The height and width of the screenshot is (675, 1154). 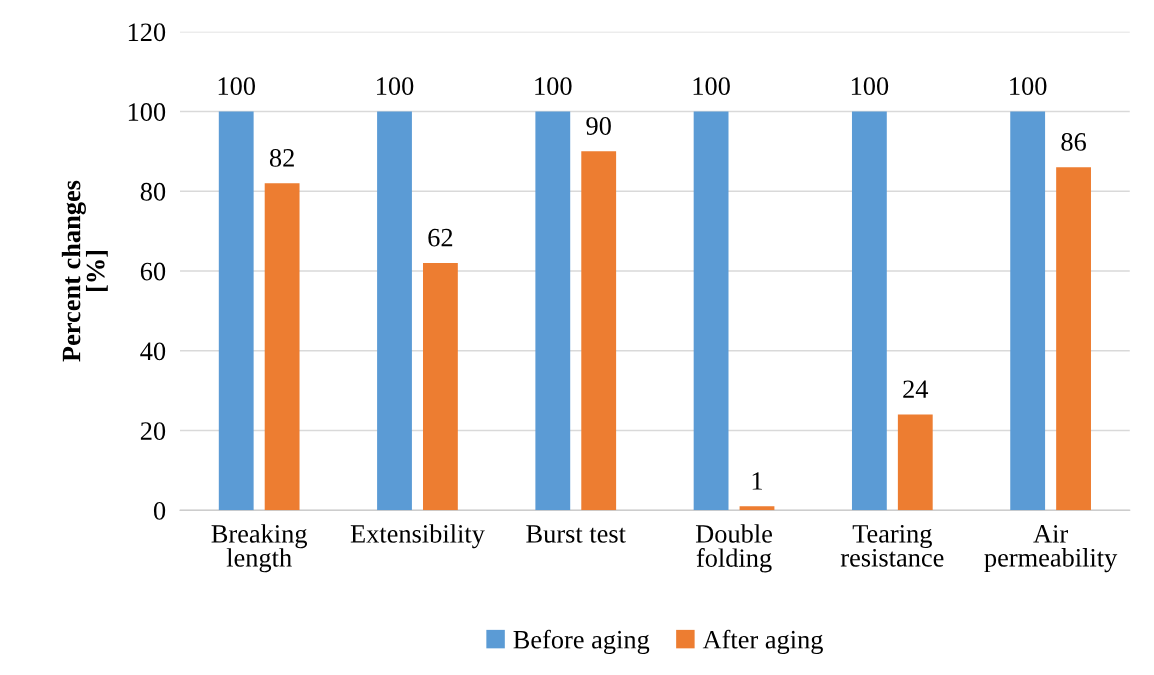 What do you see at coordinates (440, 237) in the screenshot?
I see `data-label: 62` at bounding box center [440, 237].